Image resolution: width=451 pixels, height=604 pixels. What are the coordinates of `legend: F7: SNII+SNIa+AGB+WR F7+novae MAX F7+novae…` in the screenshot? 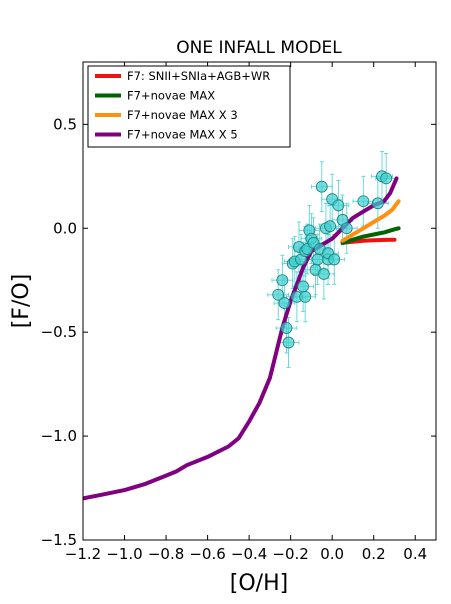 It's located at (189, 106).